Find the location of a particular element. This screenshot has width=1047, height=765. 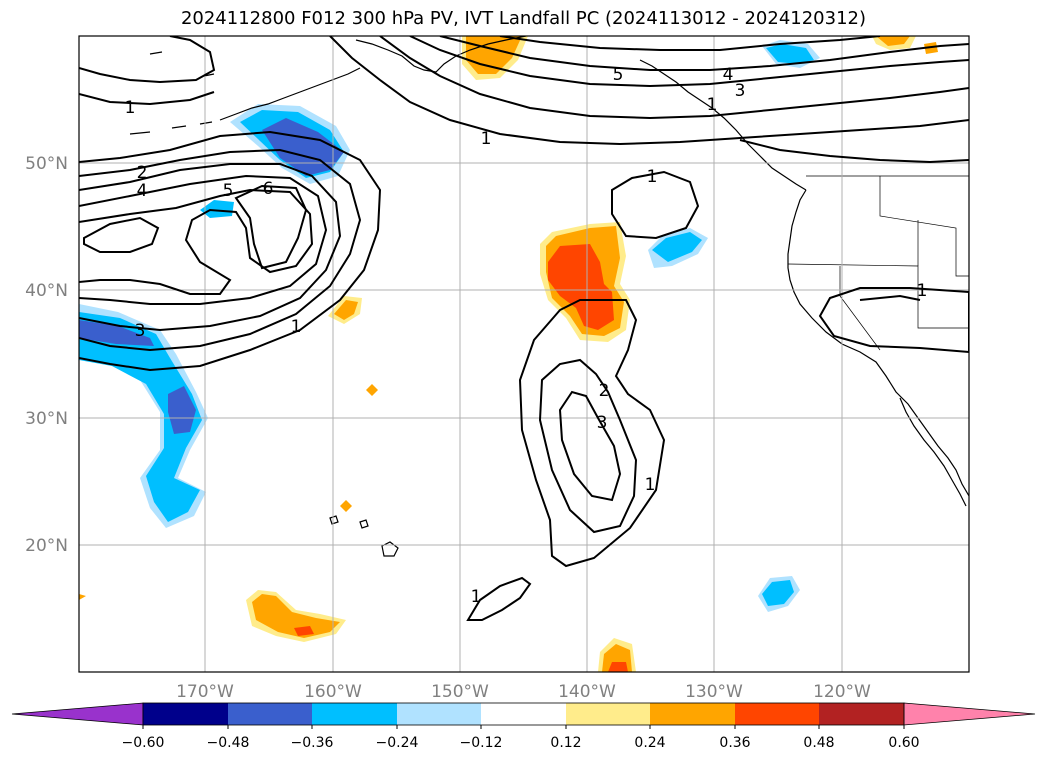

colorbar-tick-label: −0.48 is located at coordinates (228, 743).